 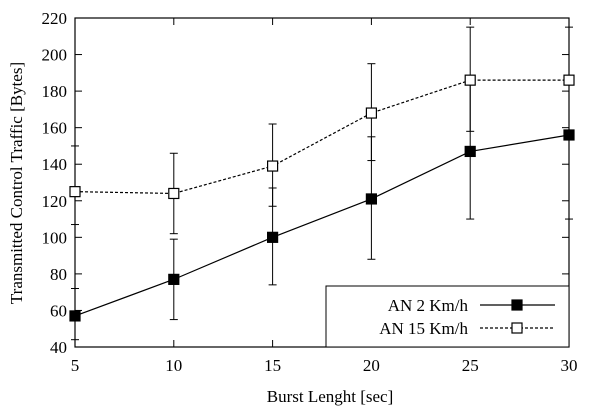 What do you see at coordinates (16, 183) in the screenshot?
I see `y-axis-label: Transmitted Control Traffic [Bytes]` at bounding box center [16, 183].